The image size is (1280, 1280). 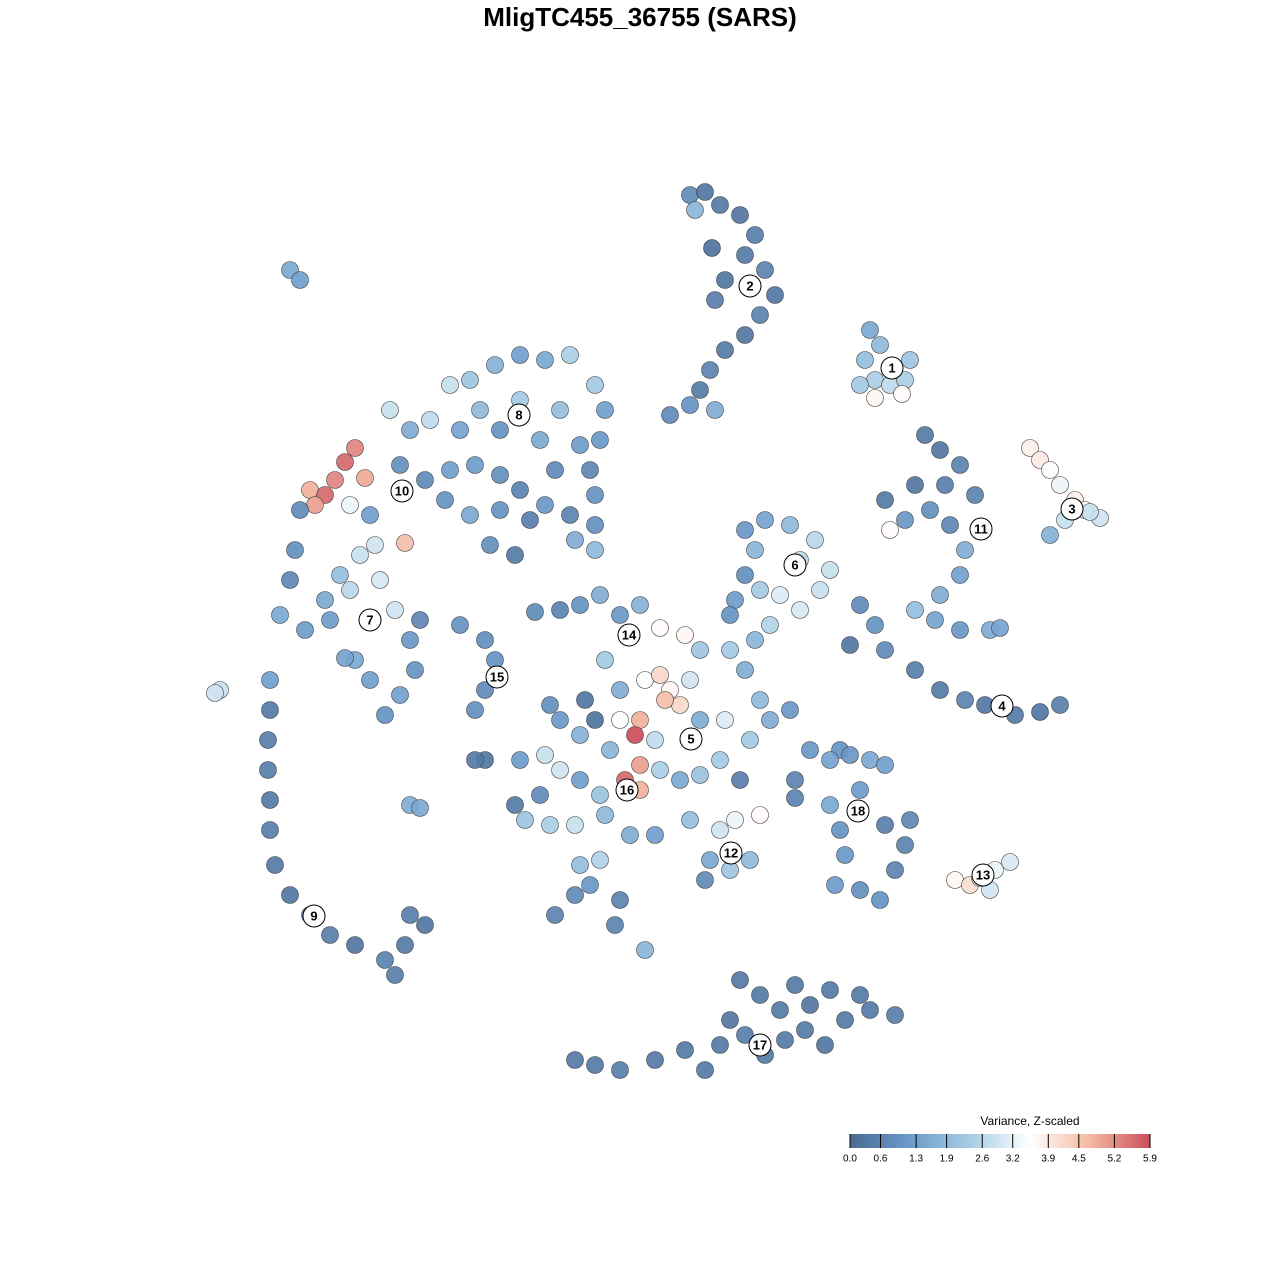 I want to click on colorbar-gradient, so click(x=1000, y=1141).